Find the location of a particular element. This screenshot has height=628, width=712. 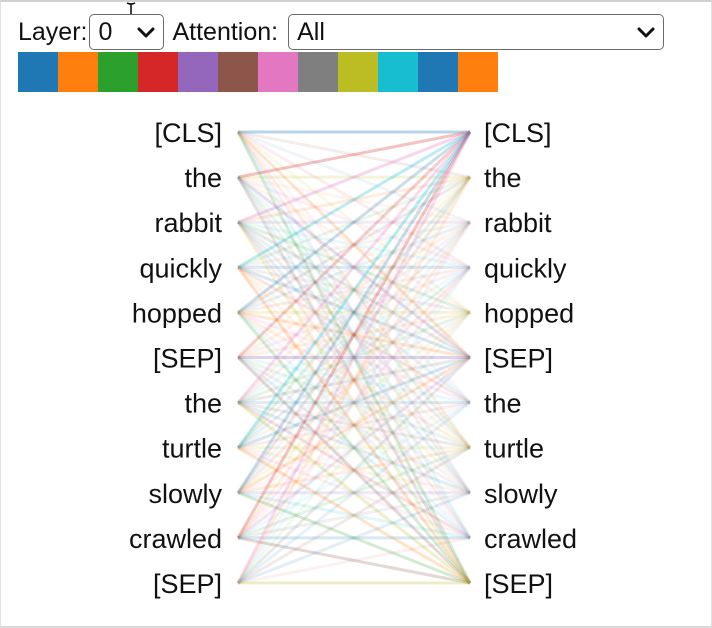

right-token-1: the is located at coordinates (503, 178).